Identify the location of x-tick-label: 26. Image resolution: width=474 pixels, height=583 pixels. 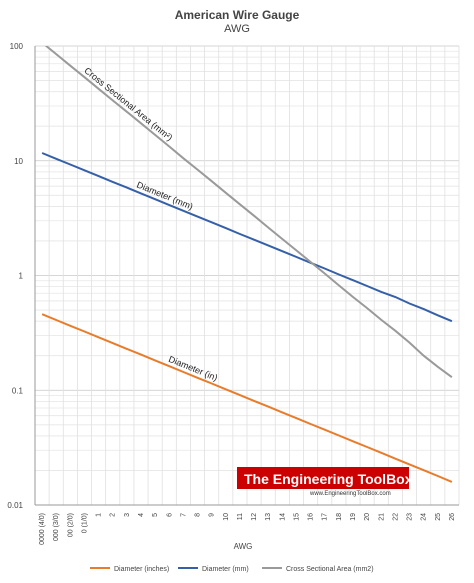
(452, 517).